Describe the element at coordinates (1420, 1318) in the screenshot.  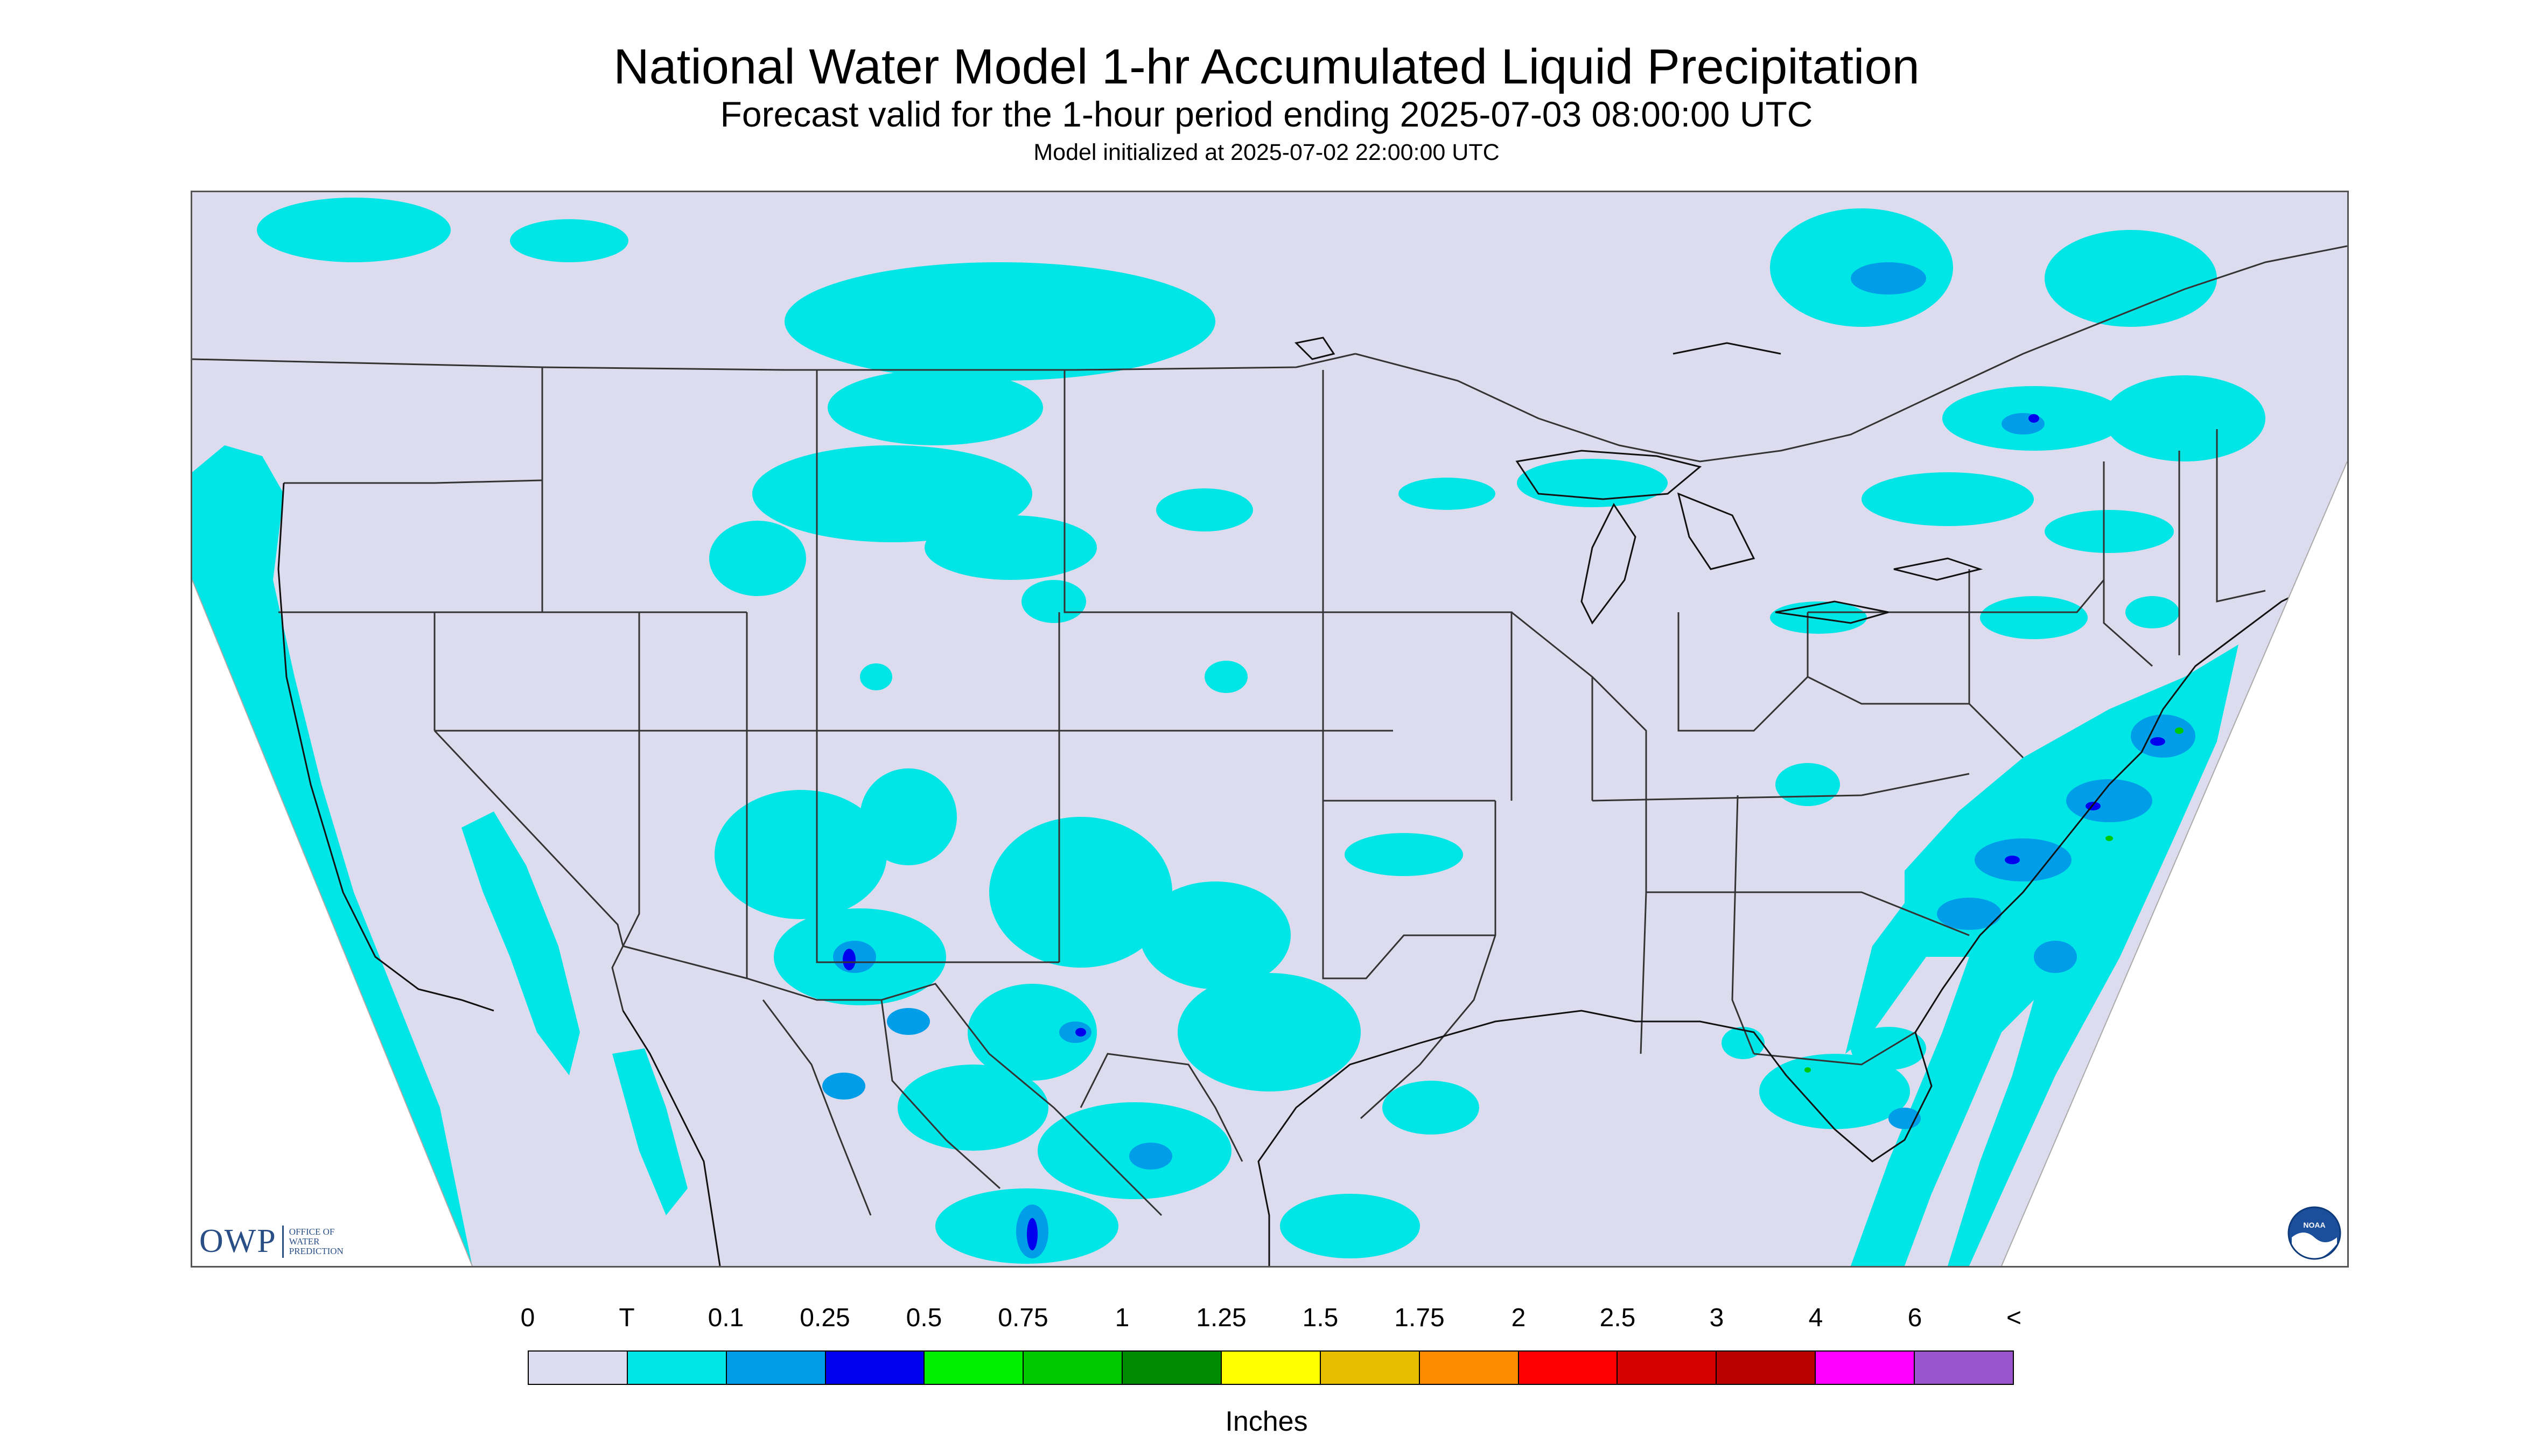
I see `legend-label: 1.75` at that location.